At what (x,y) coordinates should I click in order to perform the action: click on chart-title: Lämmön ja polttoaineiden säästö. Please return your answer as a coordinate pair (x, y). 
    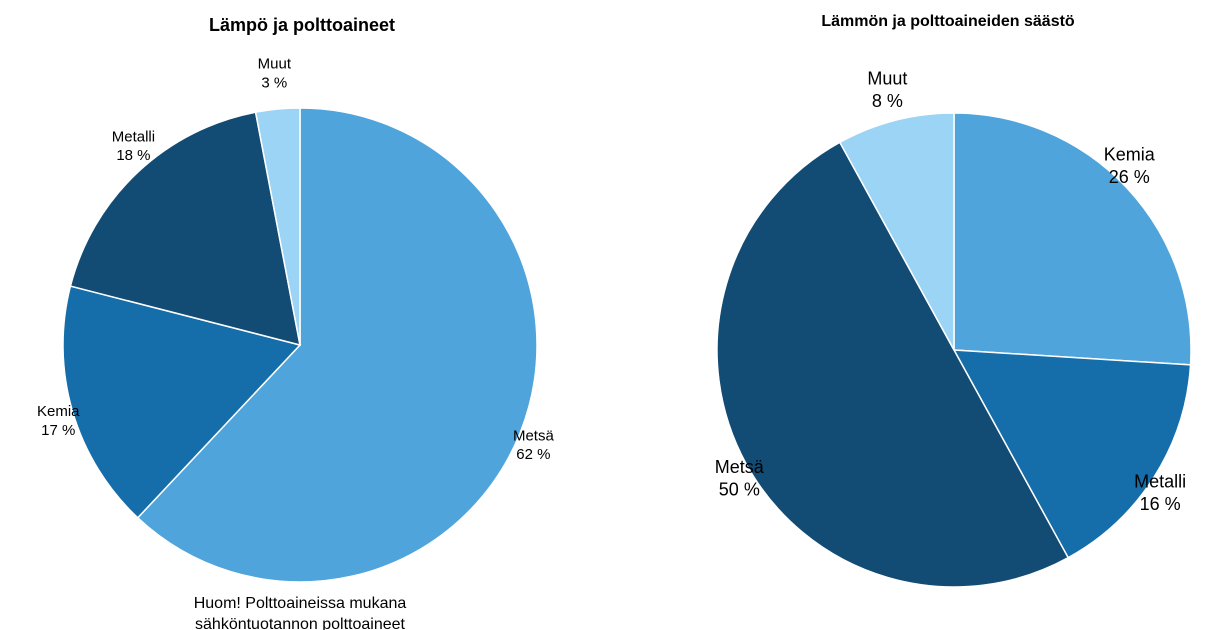
    Looking at the image, I should click on (948, 21).